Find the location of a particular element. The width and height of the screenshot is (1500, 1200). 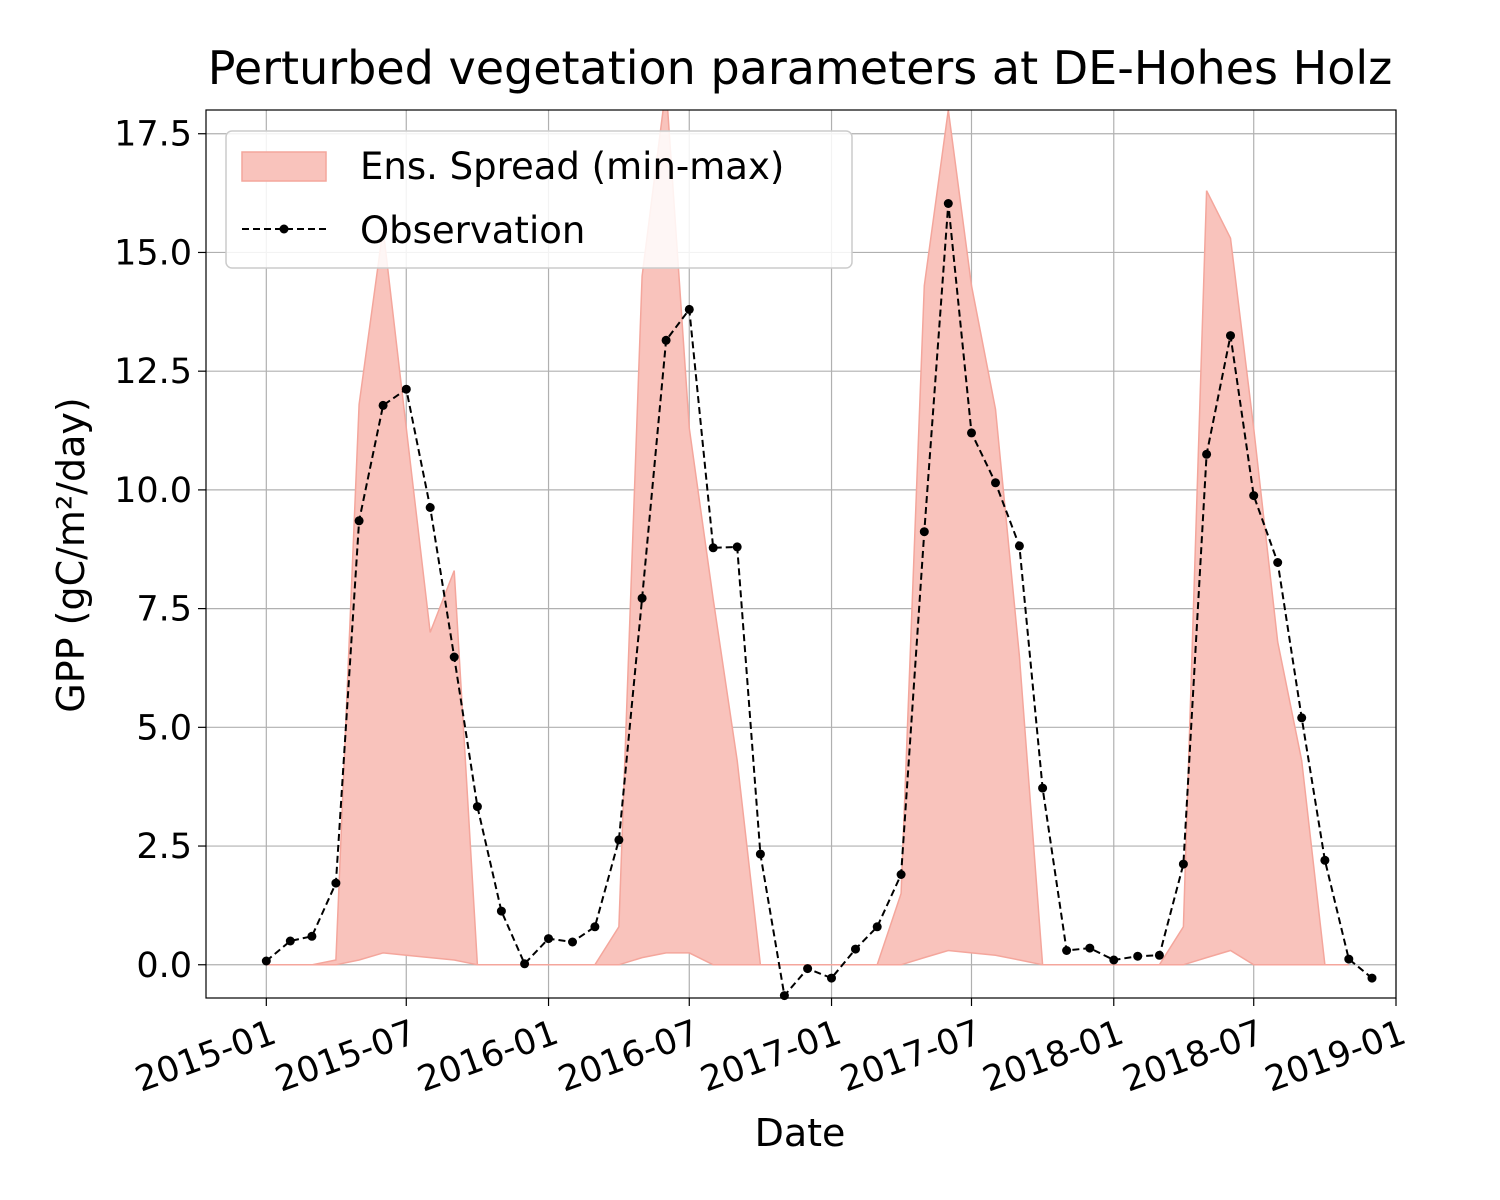

x-tick-label: 2019-01 is located at coordinates (1335, 1057).